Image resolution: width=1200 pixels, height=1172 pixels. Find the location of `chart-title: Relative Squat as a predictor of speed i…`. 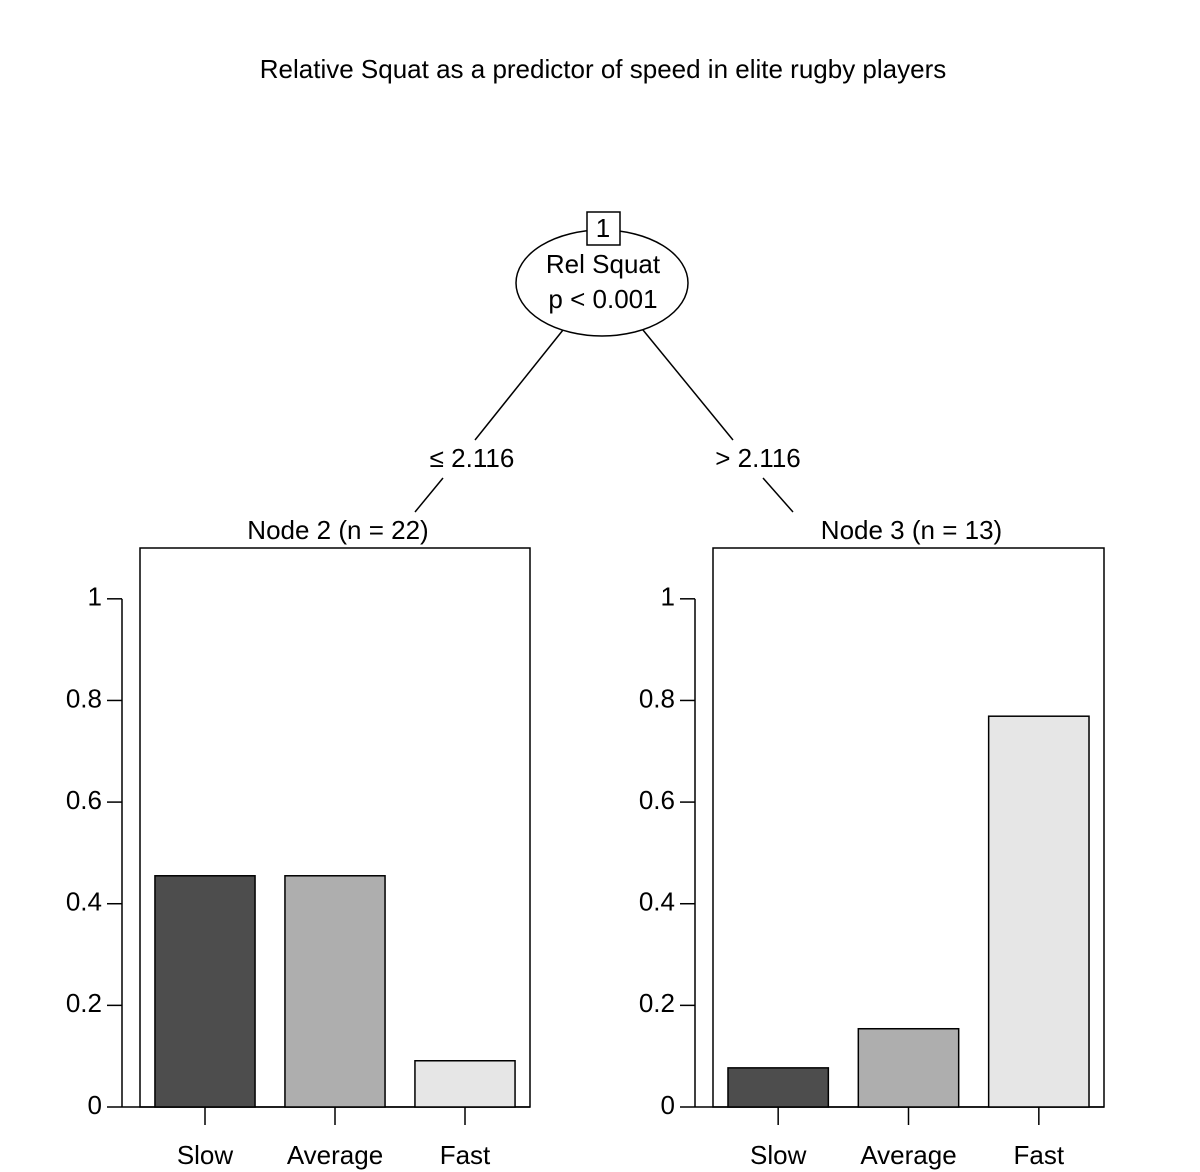

chart-title: Relative Squat as a predictor of speed i… is located at coordinates (603, 69).